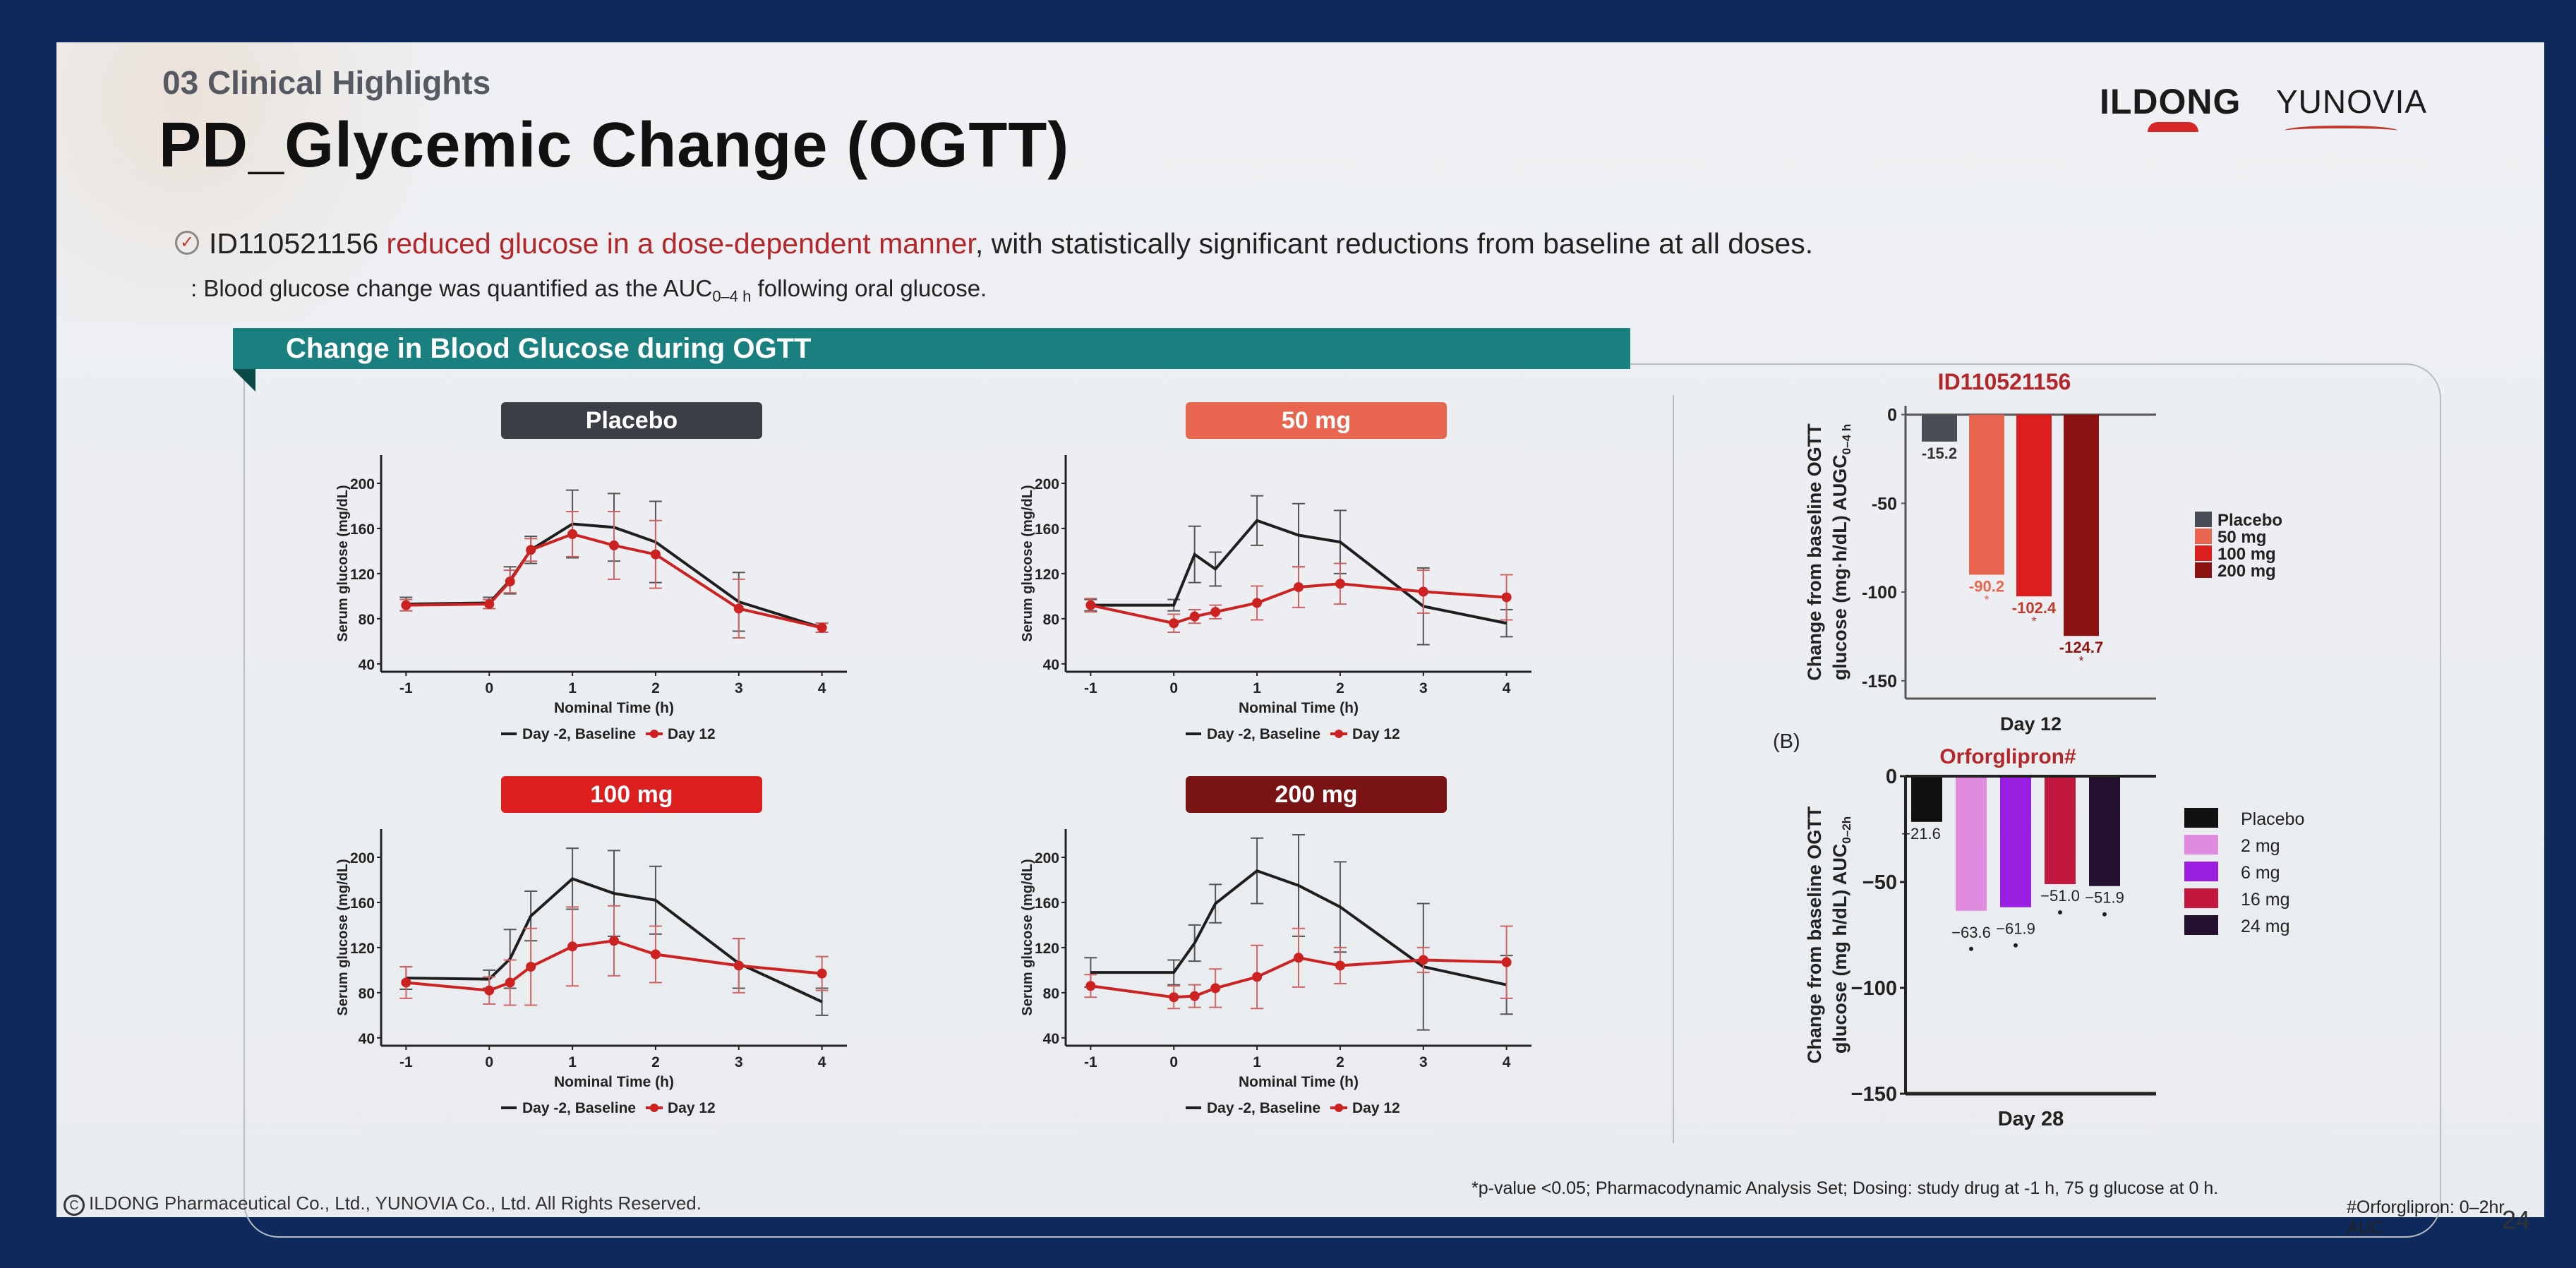 The width and height of the screenshot is (2576, 1268). I want to click on dose-pill-label: Placebo, so click(632, 420).